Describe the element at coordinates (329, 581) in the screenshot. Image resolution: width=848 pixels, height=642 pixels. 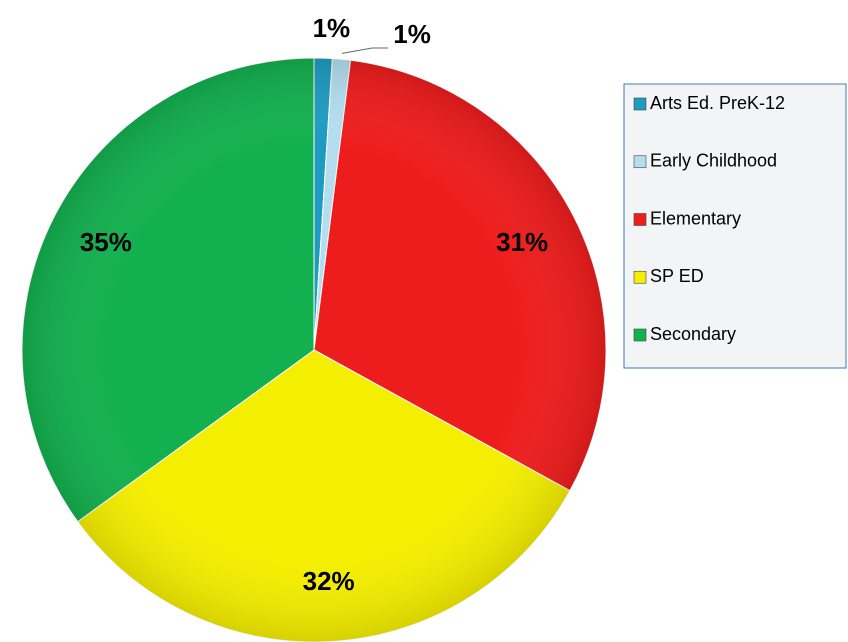
I see `data-label: 32%` at that location.